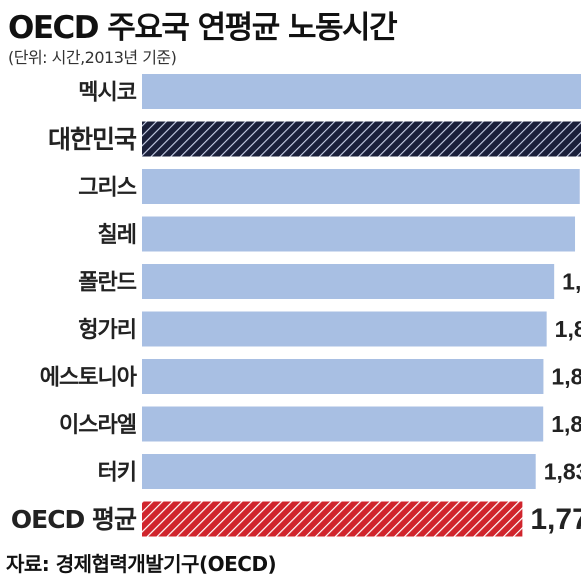  What do you see at coordinates (107, 93) in the screenshot?
I see `category-label-0: 멕시코` at bounding box center [107, 93].